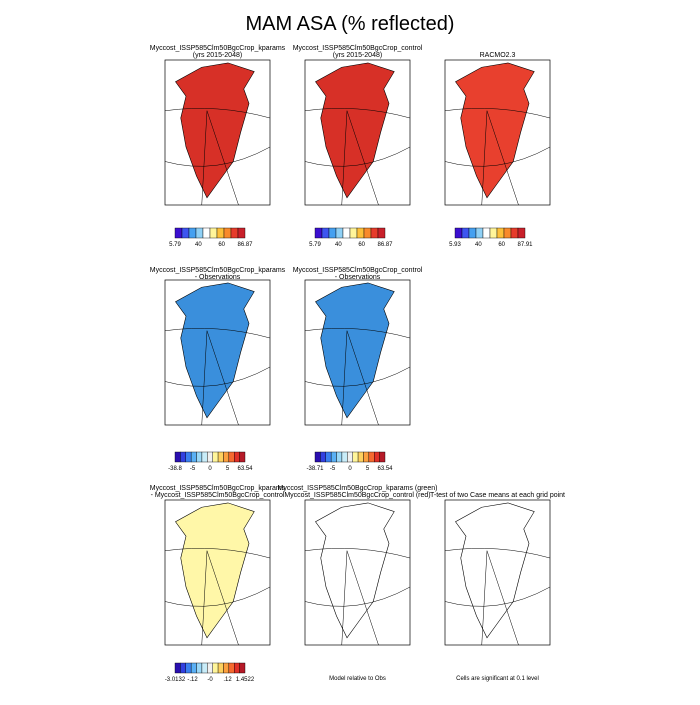 This screenshot has height=705, width=700. Describe the element at coordinates (198, 245) in the screenshot. I see `colorbar-label: 40` at that location.